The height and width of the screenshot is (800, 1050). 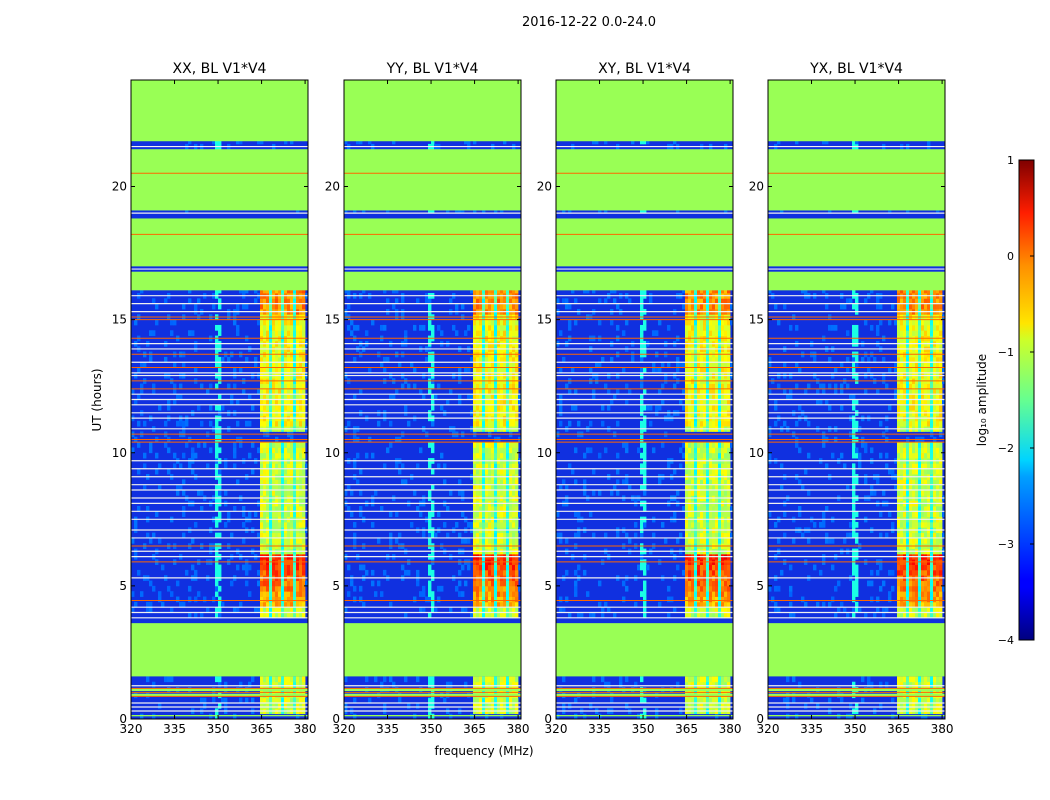 I want to click on y-tick-label: 0, so click(x=336, y=719).